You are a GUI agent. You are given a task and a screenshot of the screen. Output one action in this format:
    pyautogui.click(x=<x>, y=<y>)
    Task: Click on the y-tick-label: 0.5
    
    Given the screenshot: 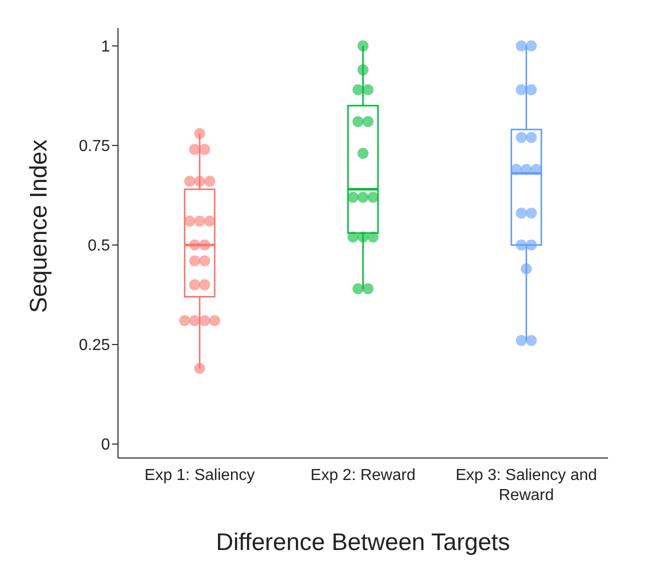 What is the action you would take?
    pyautogui.click(x=99, y=246)
    